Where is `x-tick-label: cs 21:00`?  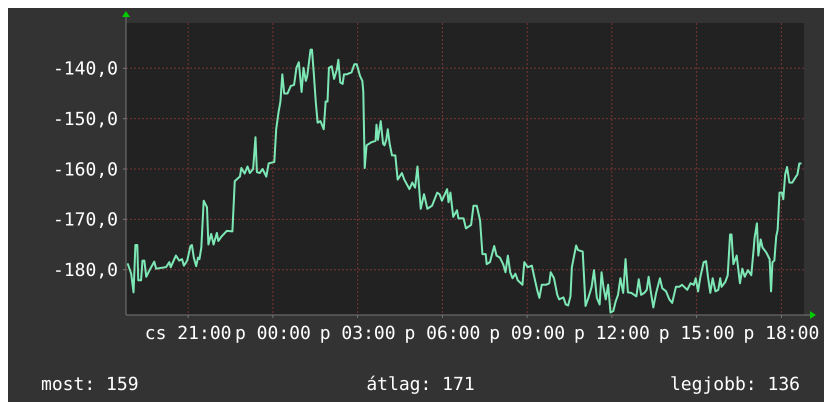 x-tick-label: cs 21:00 is located at coordinates (188, 333).